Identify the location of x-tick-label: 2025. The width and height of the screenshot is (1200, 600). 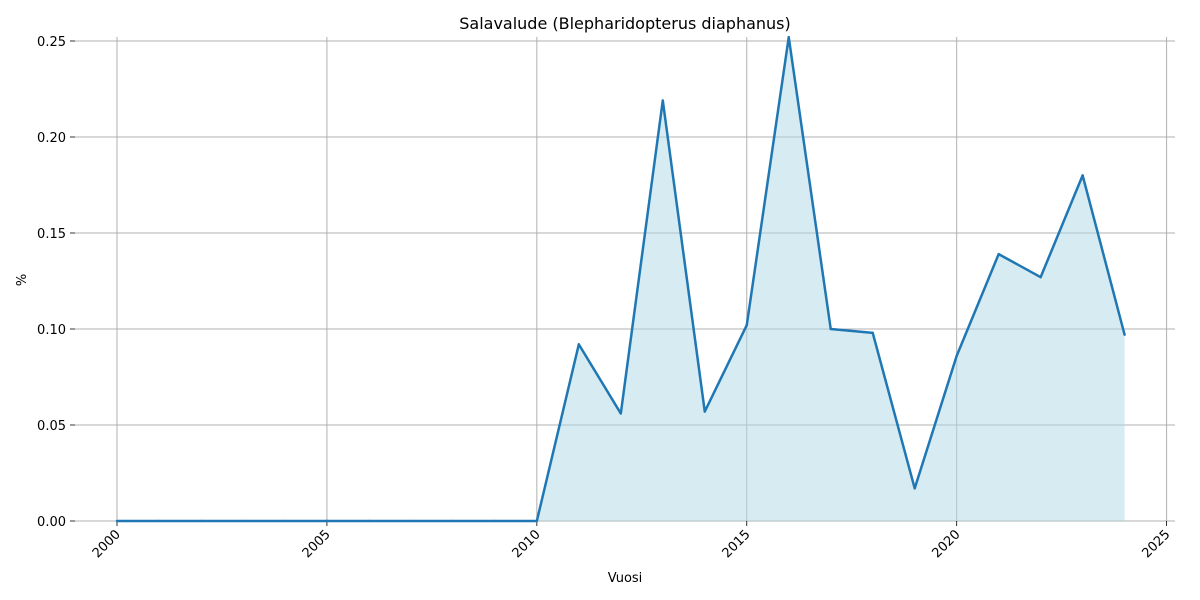
(1156, 544).